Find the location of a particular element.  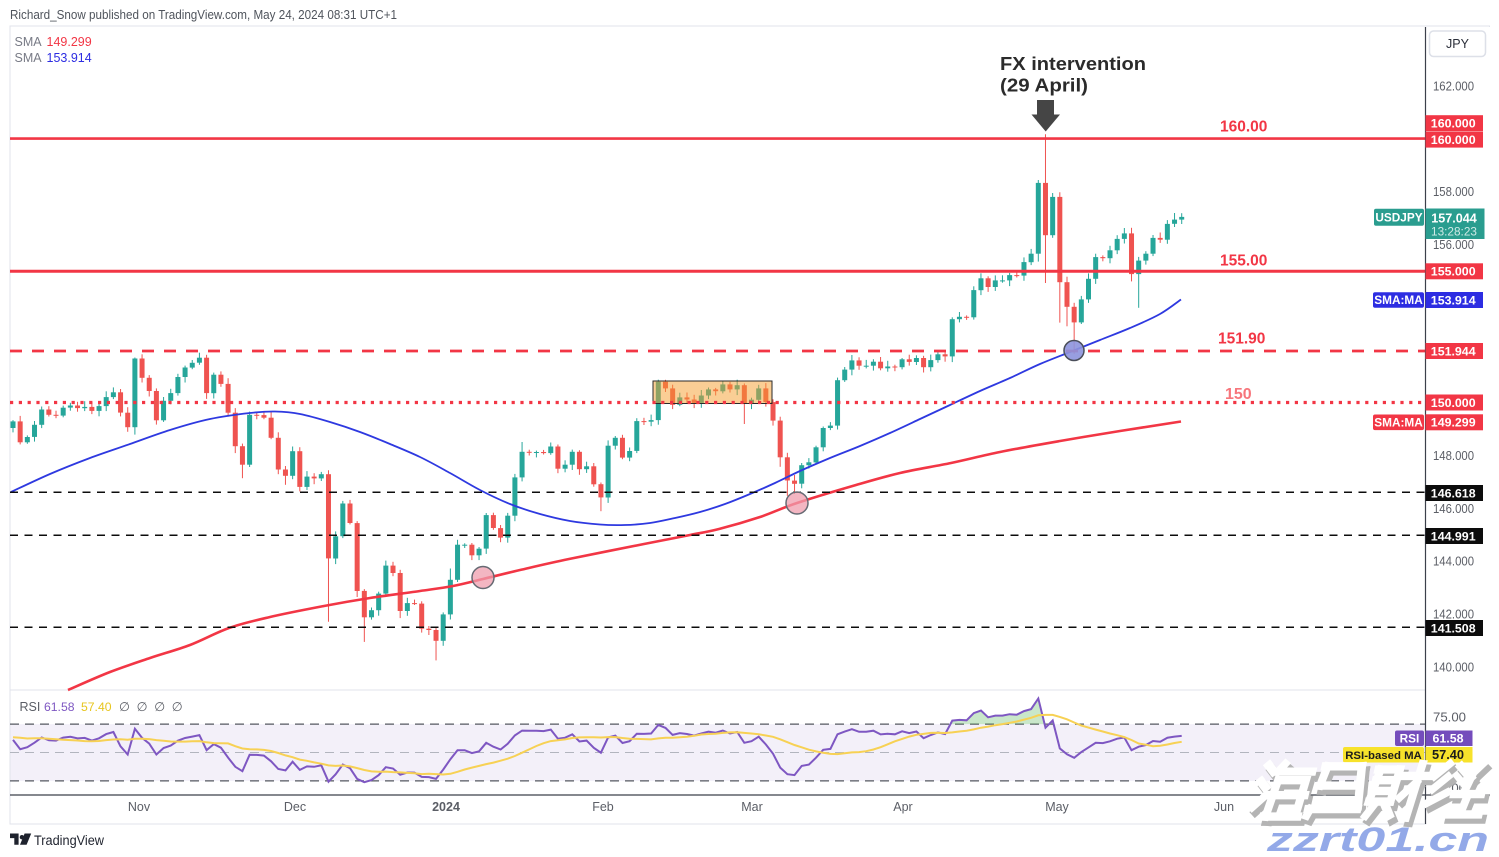

svg-text: Jun is located at coordinates (1224, 807).